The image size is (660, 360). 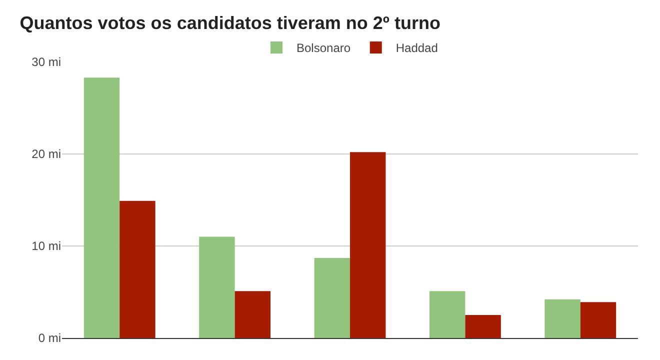 I want to click on y-tick-label: 20 mi, so click(x=46, y=154).